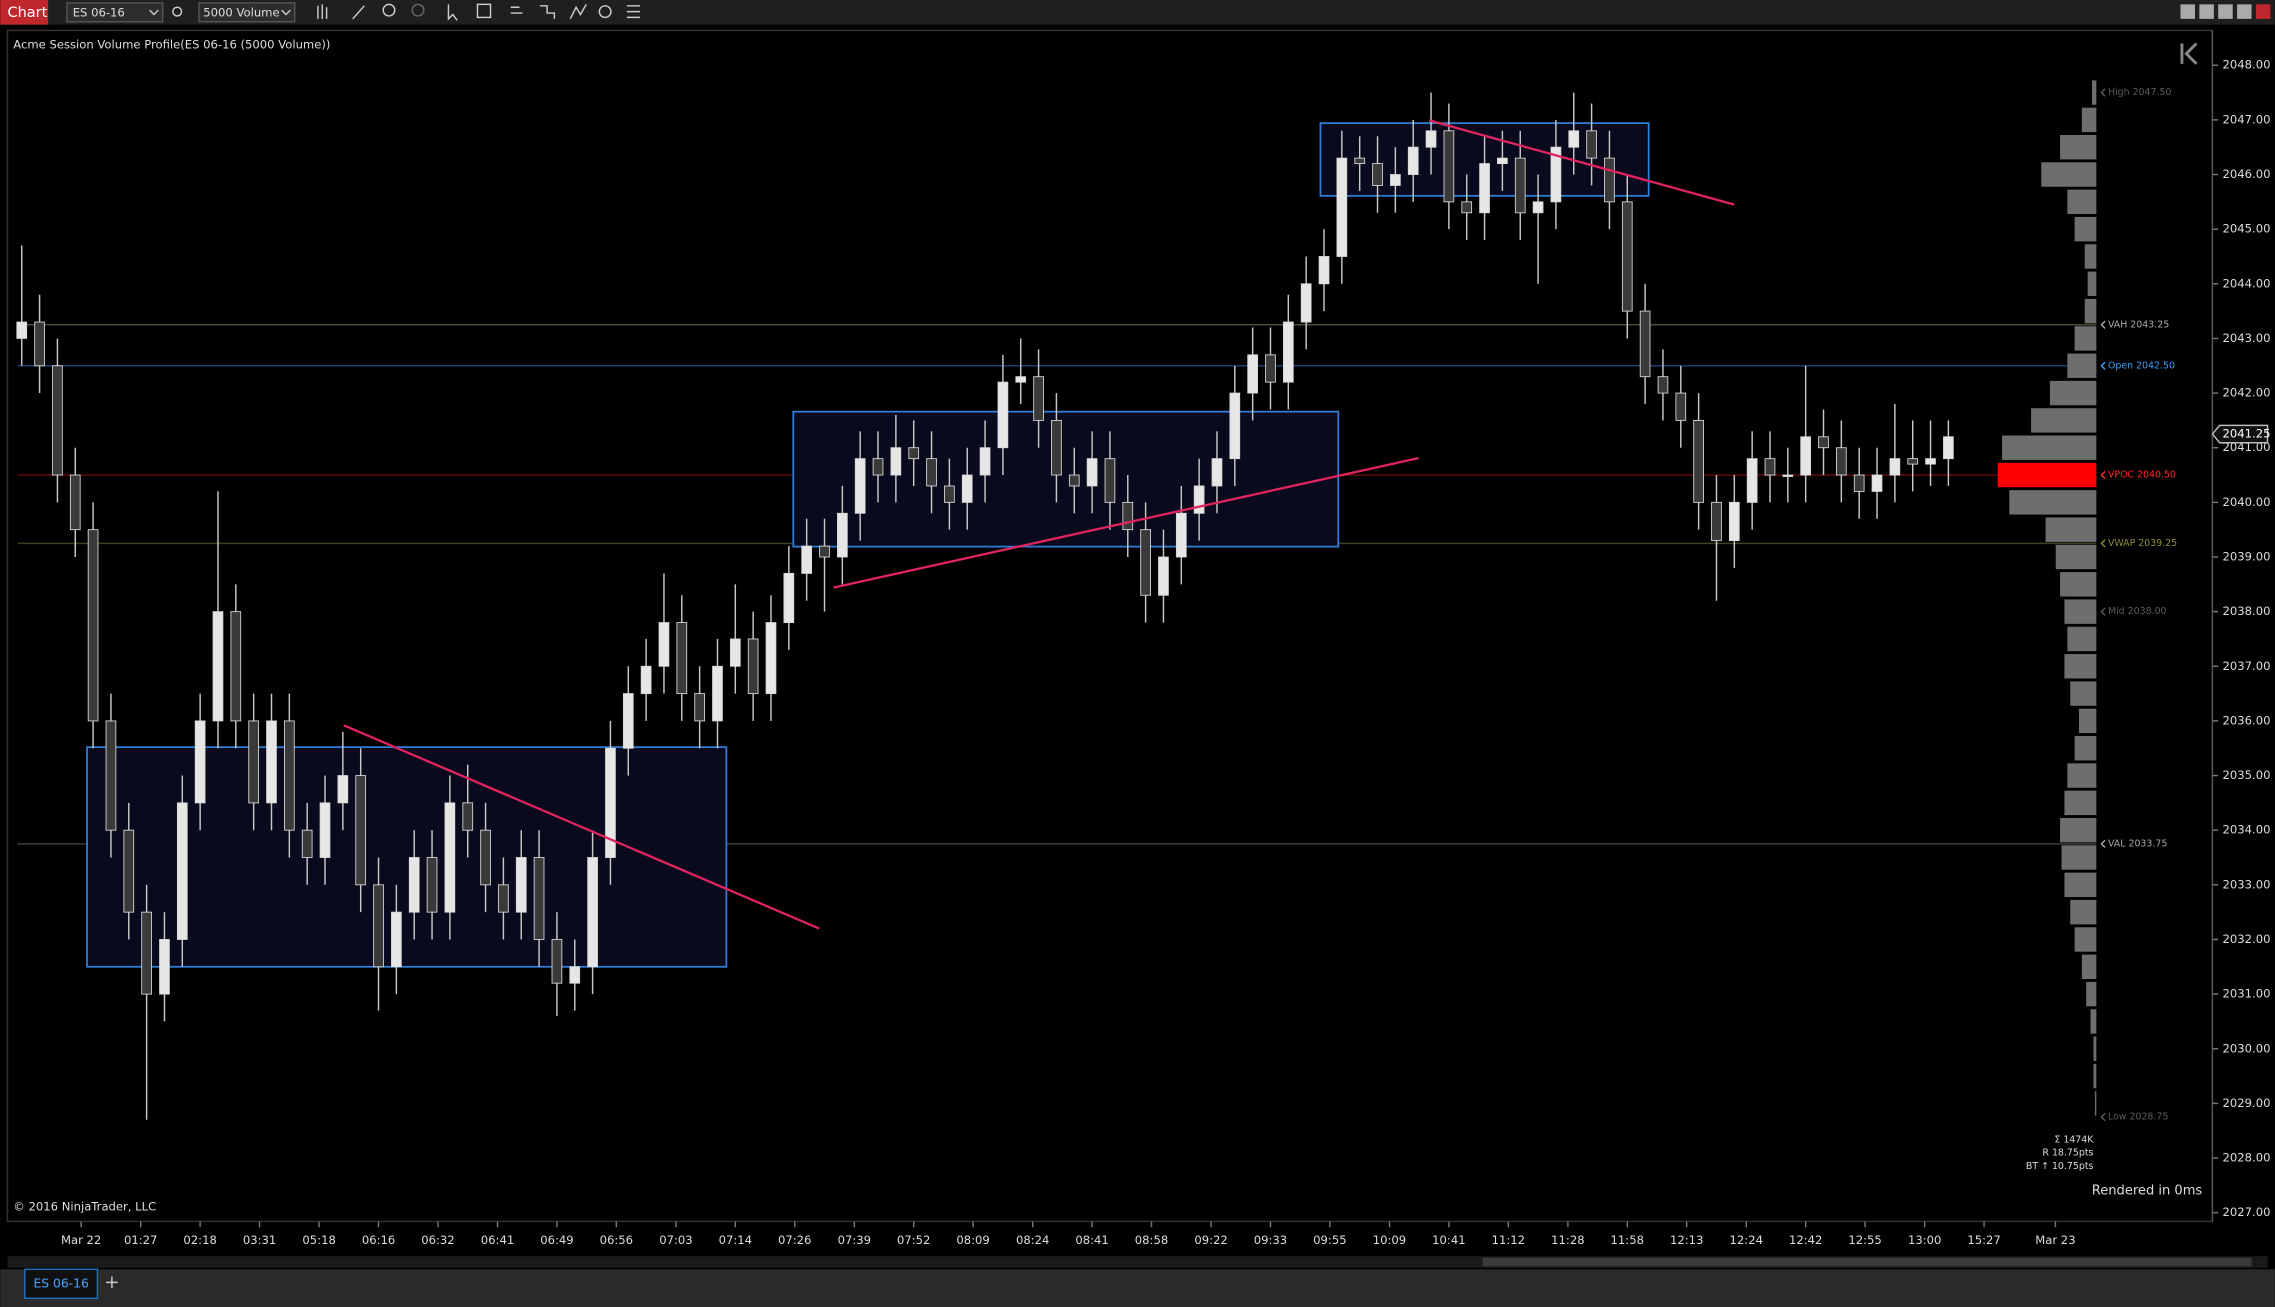 Image resolution: width=2275 pixels, height=1307 pixels. I want to click on x-tick-label: 09:55, so click(1329, 1240).